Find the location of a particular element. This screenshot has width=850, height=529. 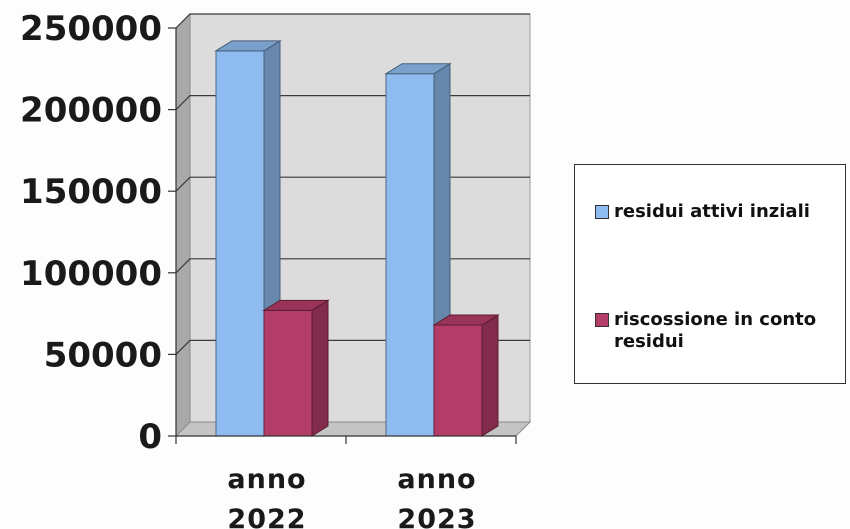

legend-label-residui-attivi: residui attivi inziali is located at coordinates (712, 211).